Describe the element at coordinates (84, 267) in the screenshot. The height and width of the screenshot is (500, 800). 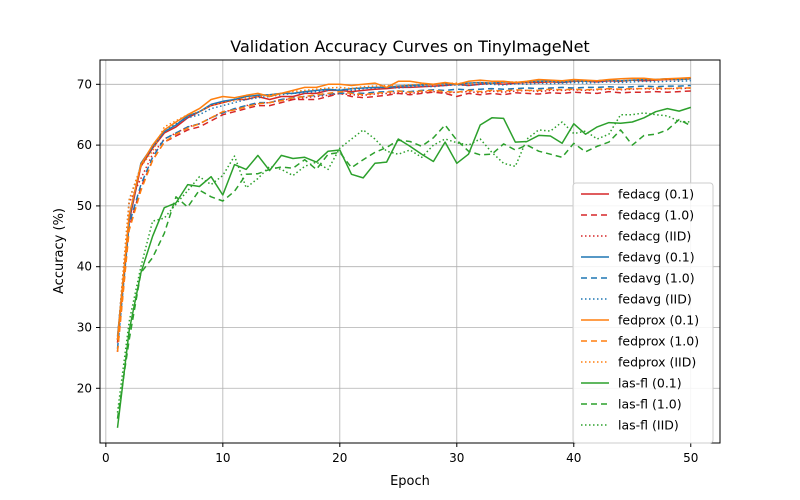
I see `y-tick-label: 40` at that location.